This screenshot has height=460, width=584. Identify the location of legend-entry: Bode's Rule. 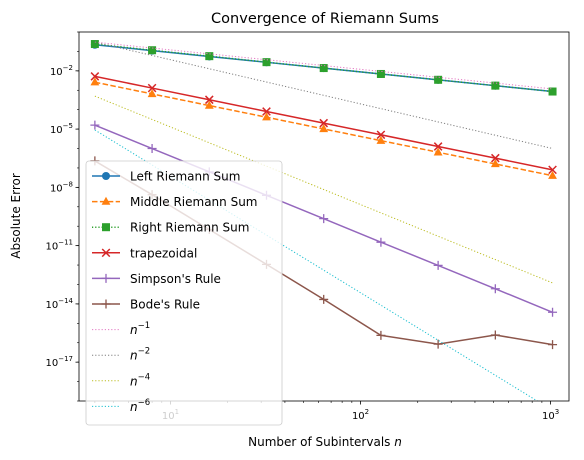
(146, 305).